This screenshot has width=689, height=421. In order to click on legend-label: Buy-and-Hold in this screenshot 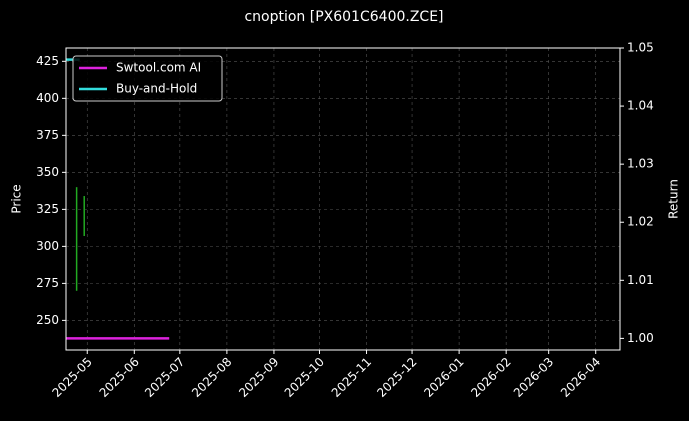, I will do `click(156, 89)`.